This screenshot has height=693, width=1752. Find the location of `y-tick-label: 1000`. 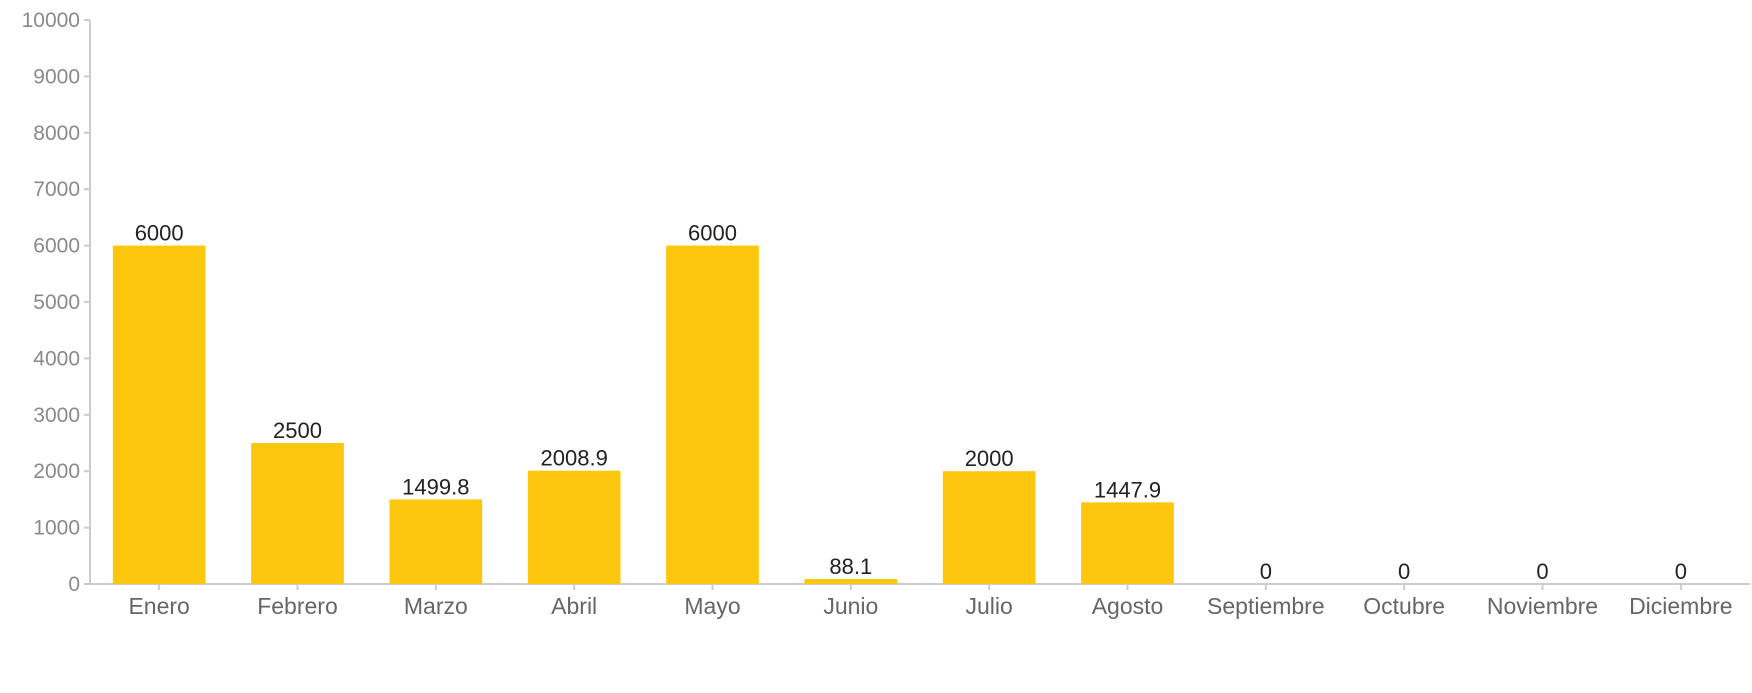

y-tick-label: 1000 is located at coordinates (56, 528).